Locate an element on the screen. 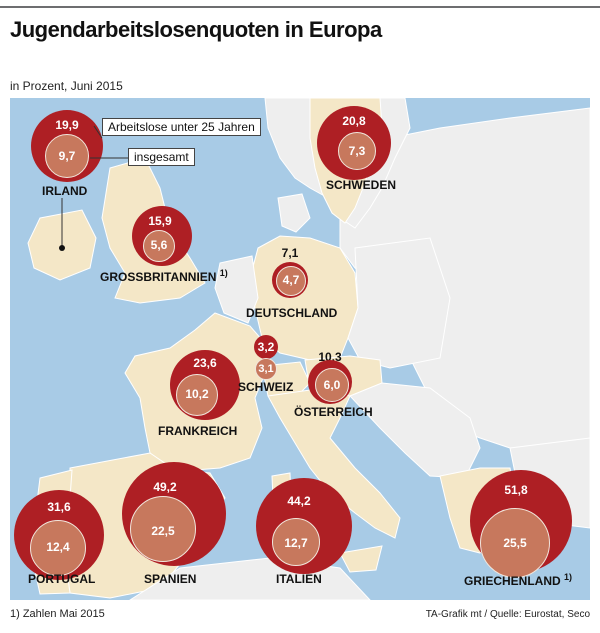  circle-schweiz-youth is located at coordinates (266, 347).